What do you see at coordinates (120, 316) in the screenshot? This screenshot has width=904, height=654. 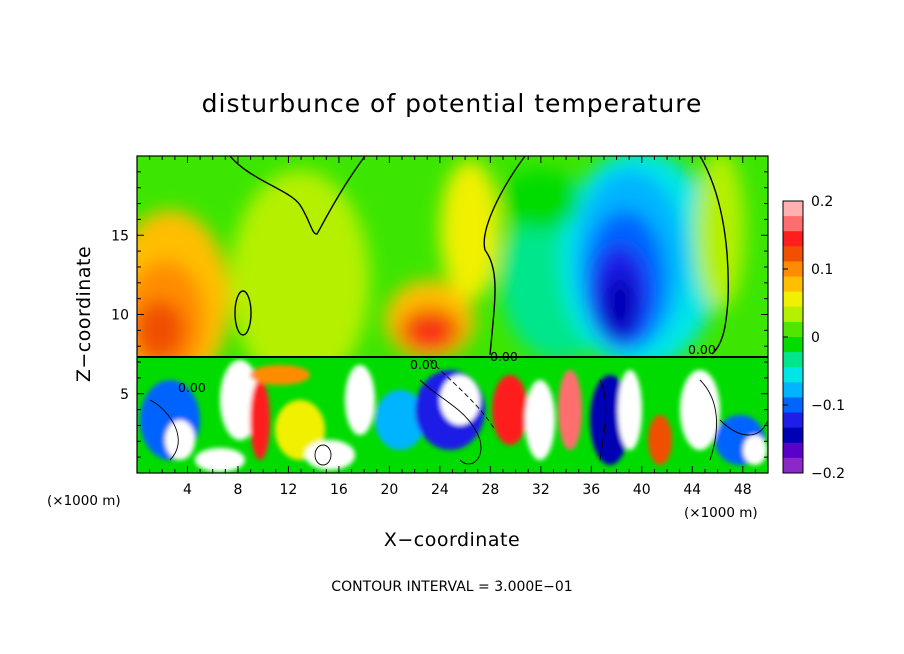 I see `y-tick-label: 10` at bounding box center [120, 316].